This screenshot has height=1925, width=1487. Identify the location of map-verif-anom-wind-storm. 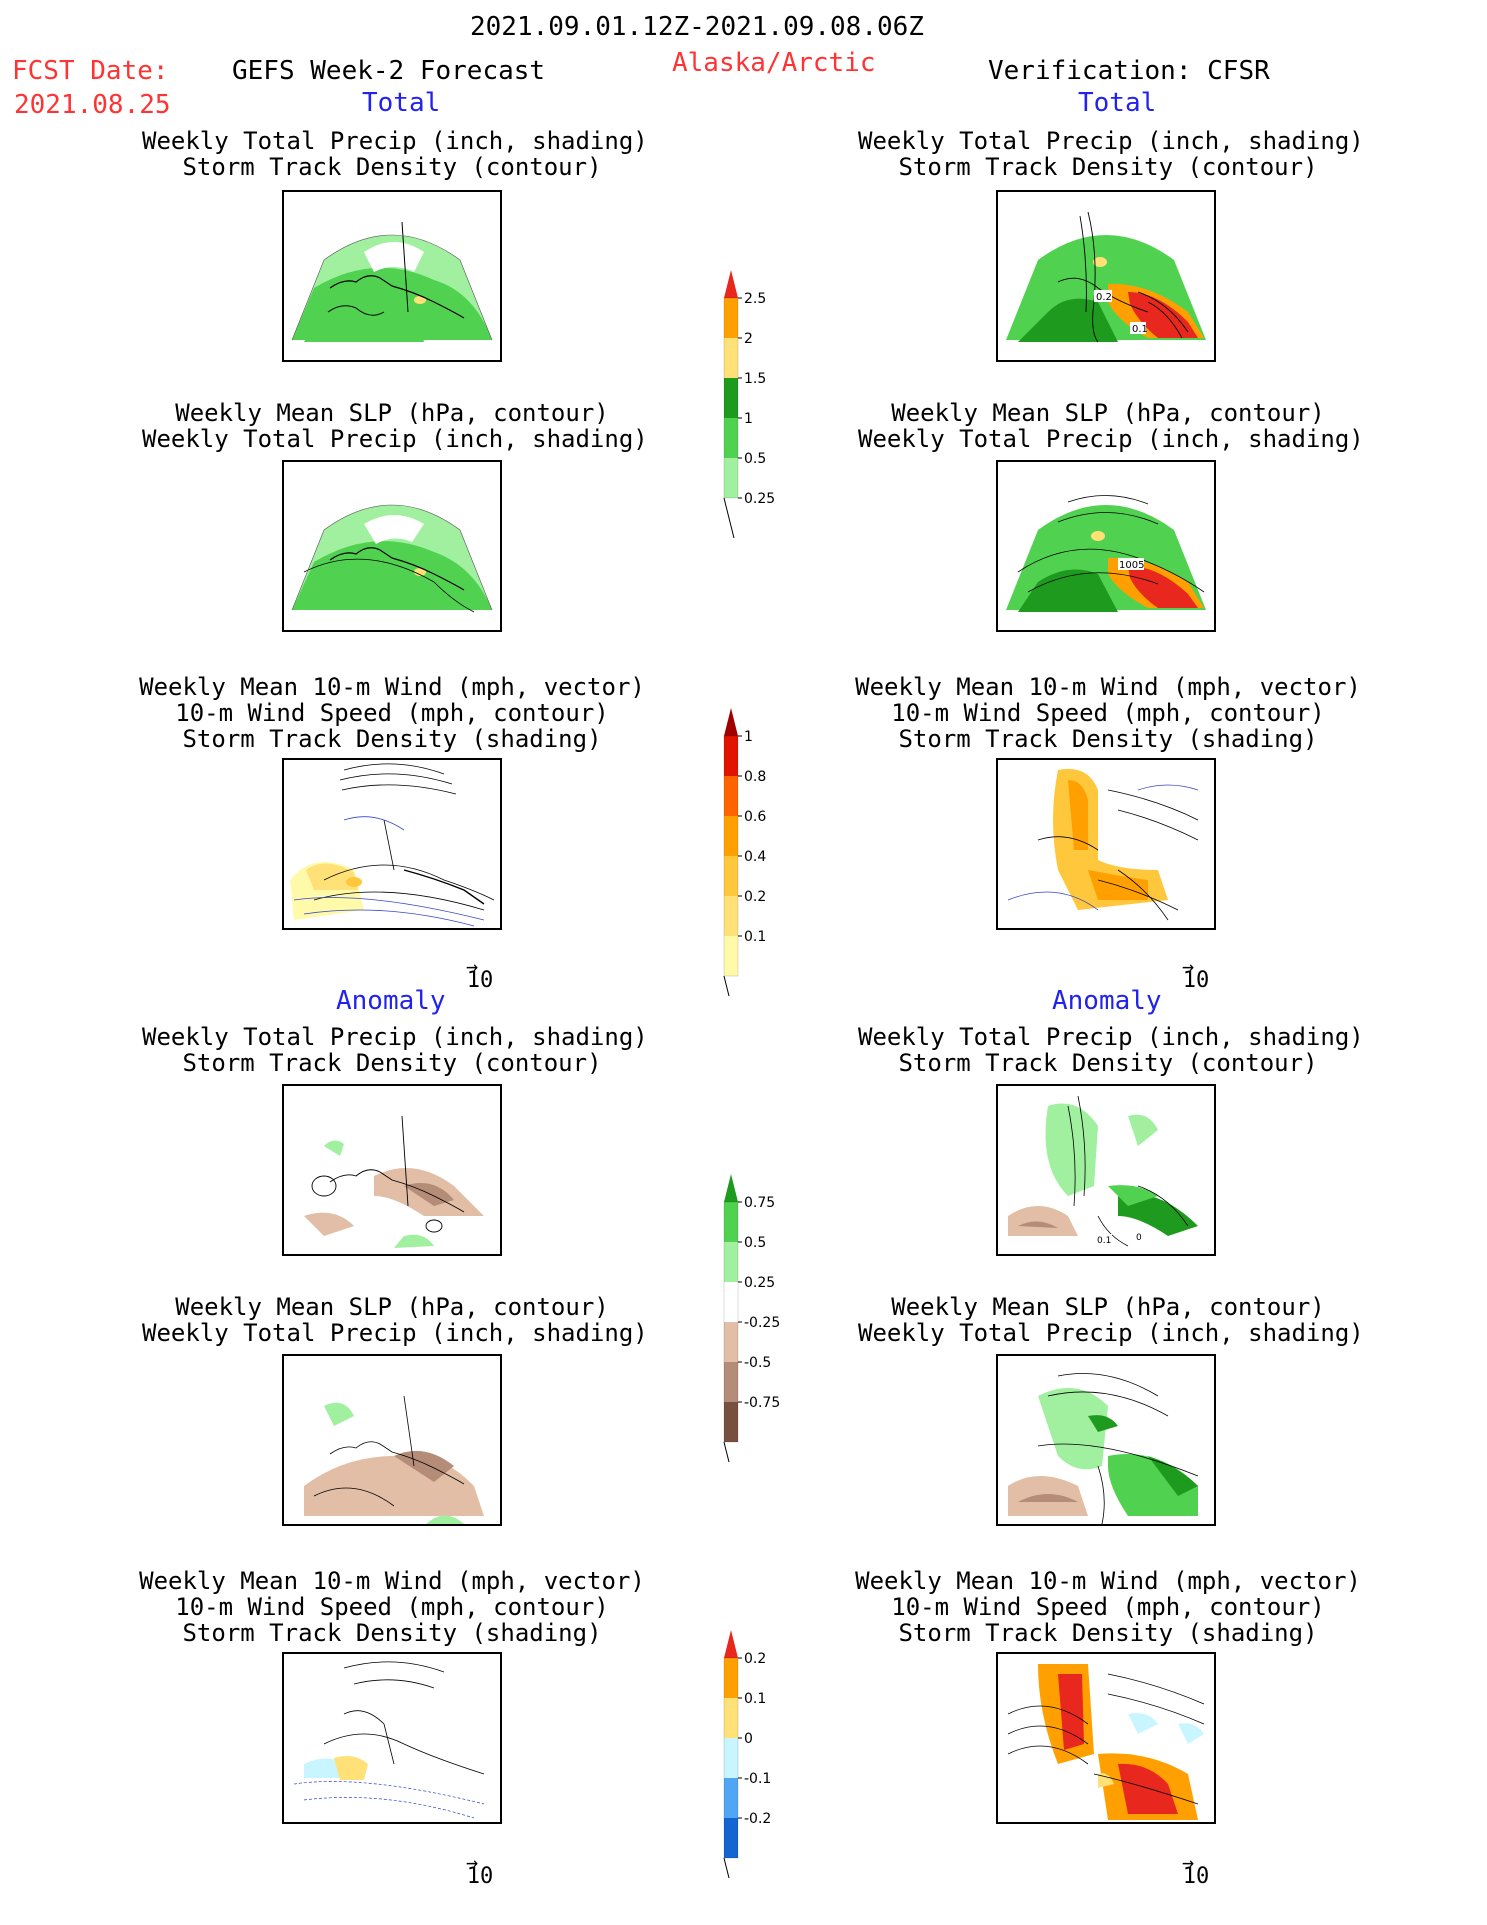
(1106, 1738).